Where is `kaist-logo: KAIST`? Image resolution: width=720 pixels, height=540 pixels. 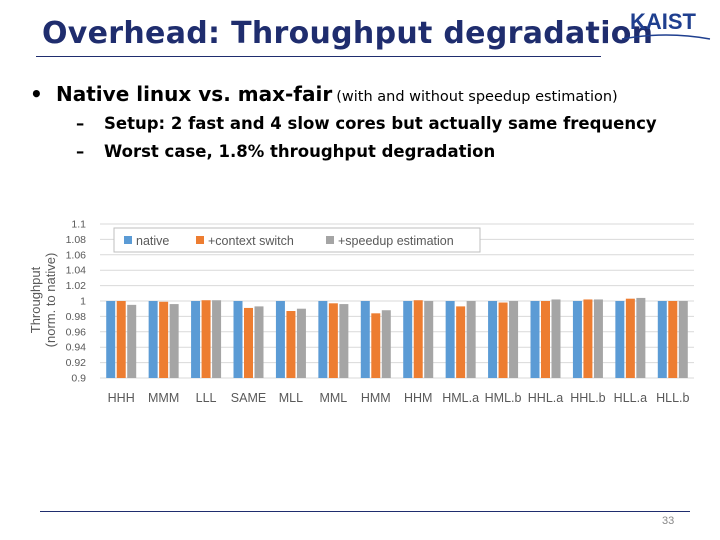 kaist-logo: KAIST is located at coordinates (666, 24).